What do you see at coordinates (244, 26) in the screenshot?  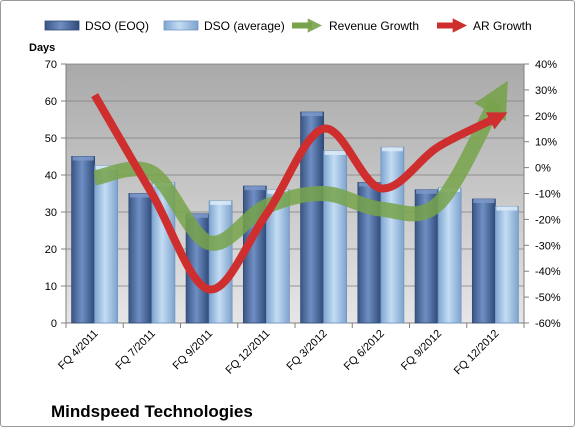 I see `legend-label-dso-average: DSO (average)` at bounding box center [244, 26].